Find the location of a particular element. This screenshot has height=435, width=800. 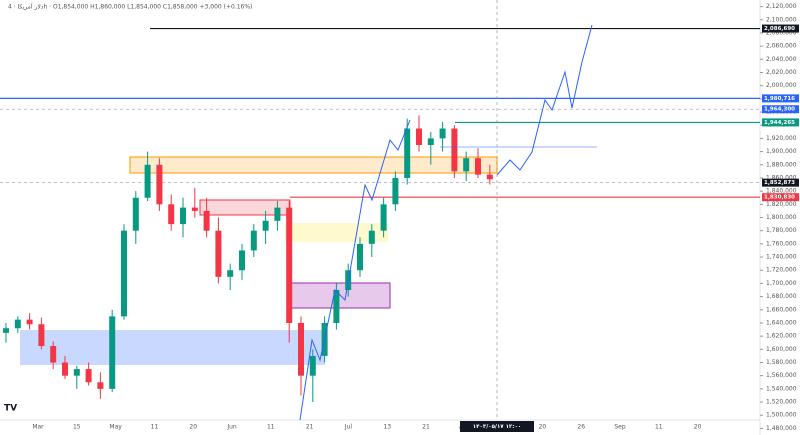

logo: TV is located at coordinates (10, 409).